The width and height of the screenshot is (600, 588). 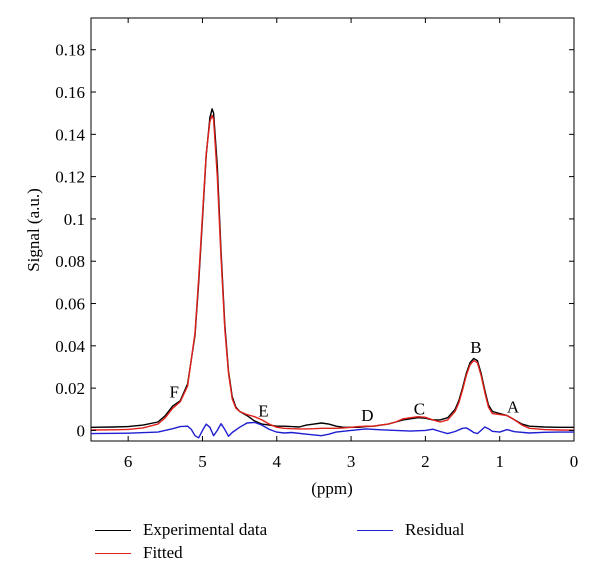 What do you see at coordinates (70, 261) in the screenshot?
I see `y-tick-label: 0.08` at bounding box center [70, 261].